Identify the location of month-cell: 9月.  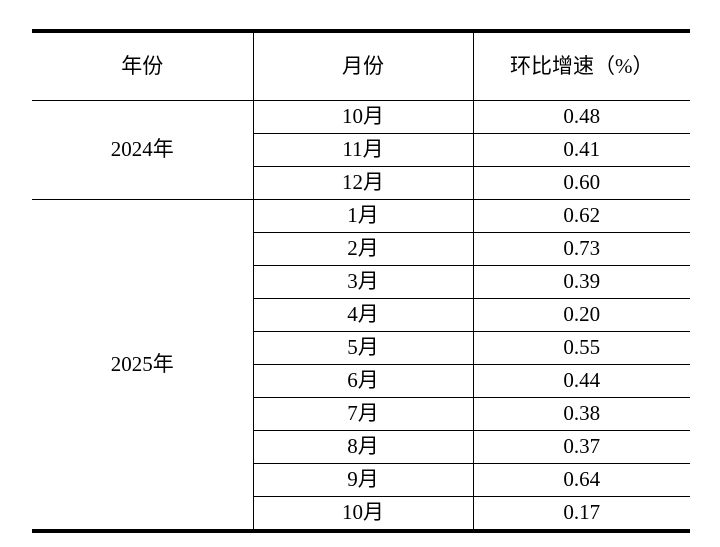
(363, 480).